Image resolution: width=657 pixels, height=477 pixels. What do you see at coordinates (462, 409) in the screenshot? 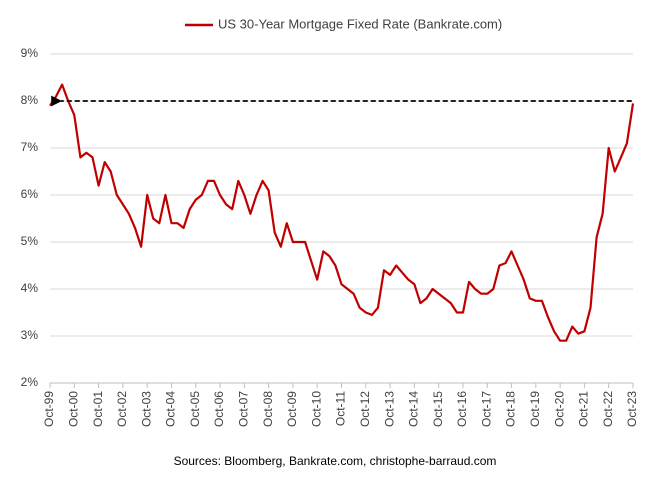
I see `x-tick-label: Oct-16` at bounding box center [462, 409].